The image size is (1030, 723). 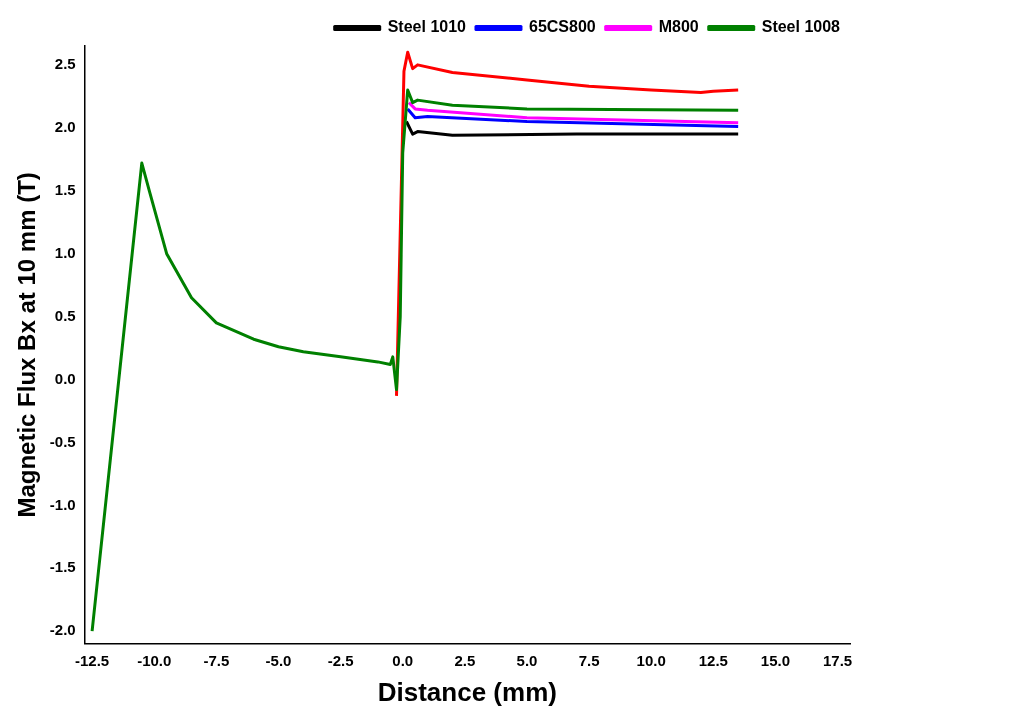 What do you see at coordinates (65, 252) in the screenshot?
I see `y-tick-label: 1.0` at bounding box center [65, 252].